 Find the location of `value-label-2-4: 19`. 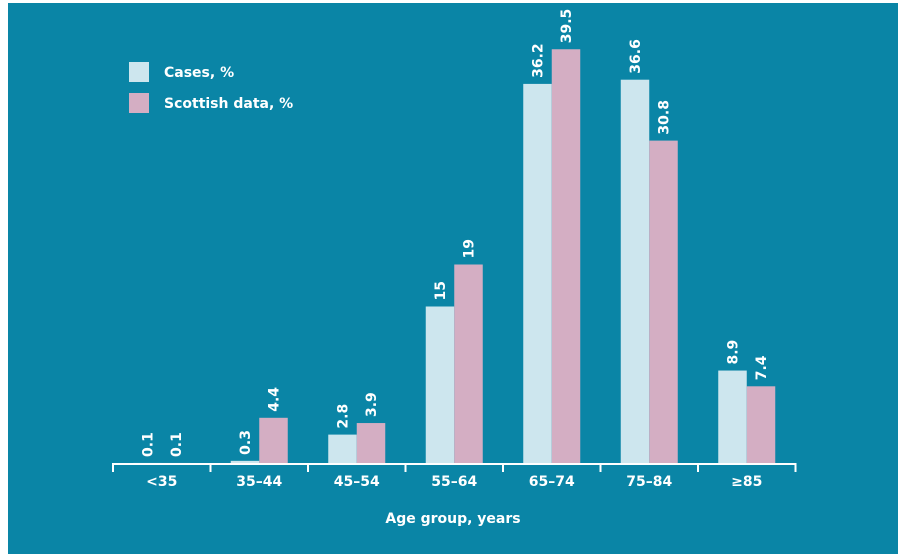

value-label-2-4: 19 is located at coordinates (470, 248).